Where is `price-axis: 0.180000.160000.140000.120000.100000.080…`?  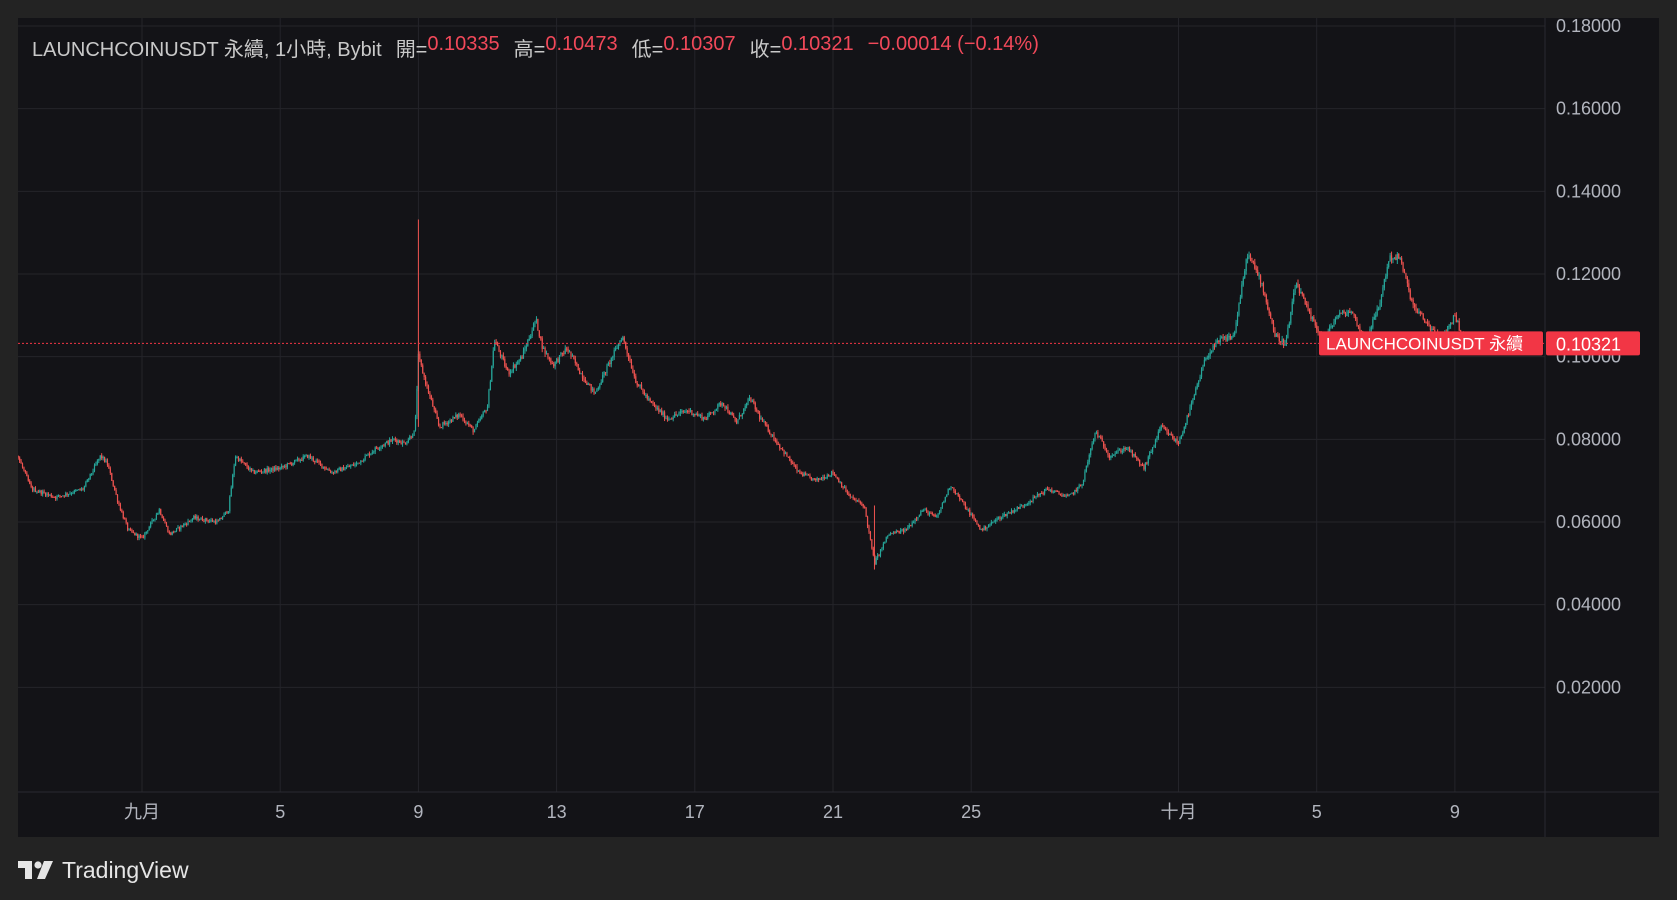 price-axis: 0.180000.160000.140000.120000.100000.080… is located at coordinates (1588, 357).